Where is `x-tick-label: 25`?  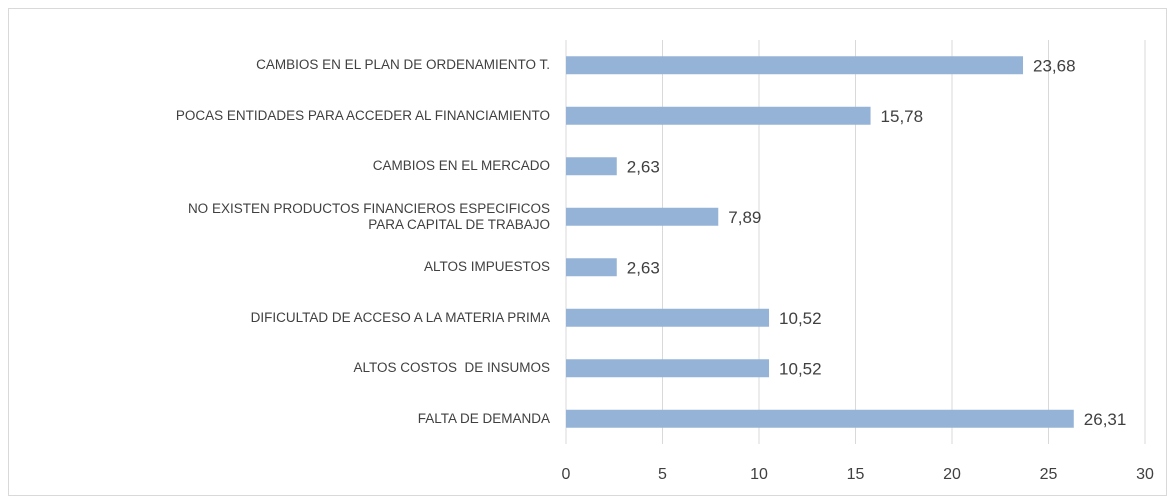
x-tick-label: 25 is located at coordinates (1049, 474).